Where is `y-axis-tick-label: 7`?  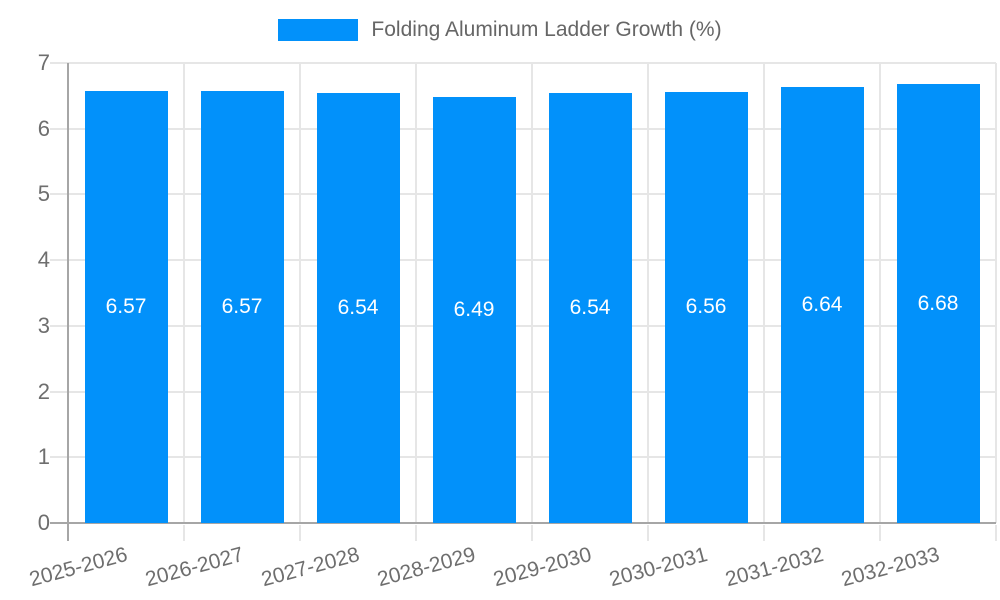 y-axis-tick-label: 7 is located at coordinates (43, 62).